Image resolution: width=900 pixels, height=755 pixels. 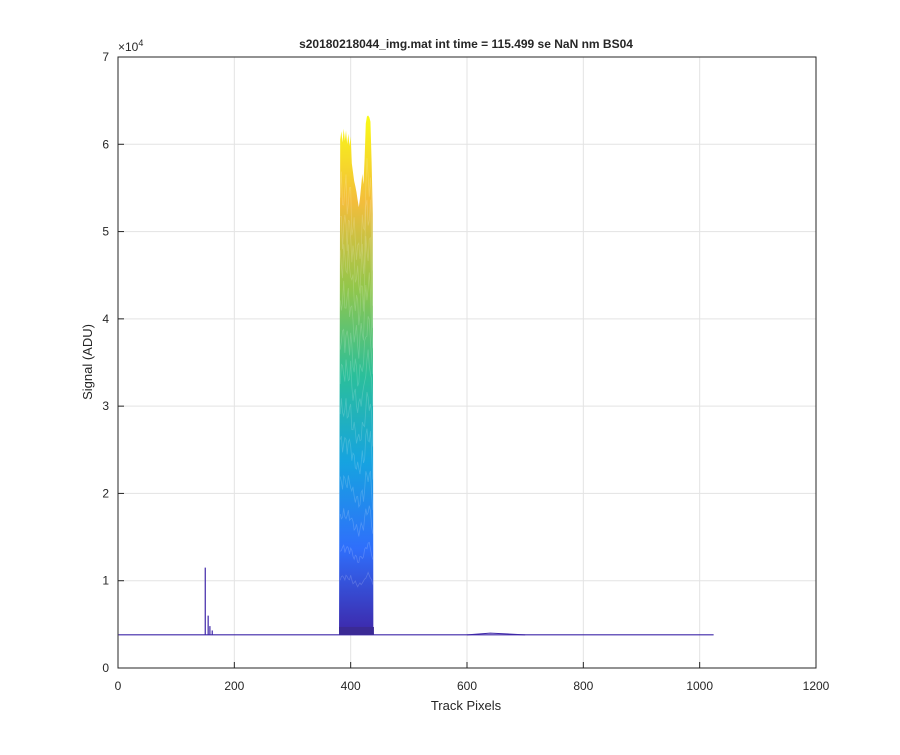 What do you see at coordinates (105, 581) in the screenshot?
I see `y-tick-label: 1` at bounding box center [105, 581].